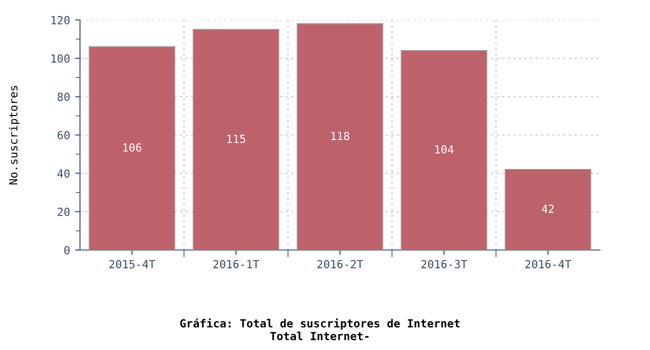  What do you see at coordinates (61, 58) in the screenshot?
I see `y-tick-label: 100` at bounding box center [61, 58].